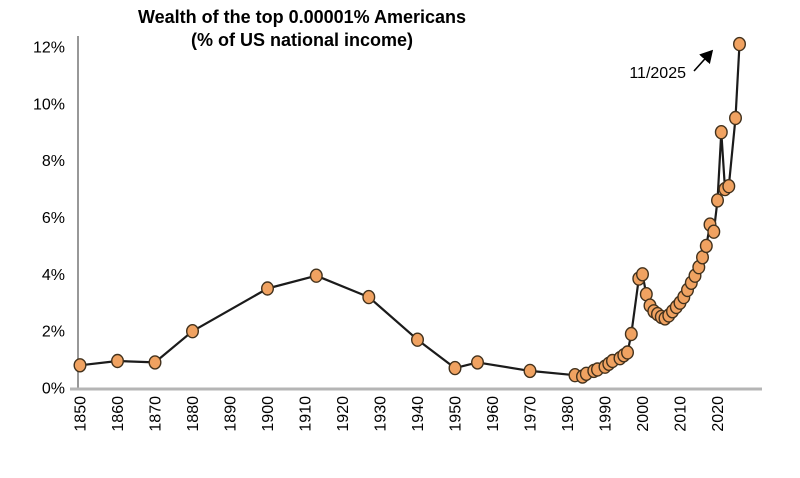  What do you see at coordinates (606, 414) in the screenshot?
I see `x-axis-tick-label: 1990` at bounding box center [606, 414].